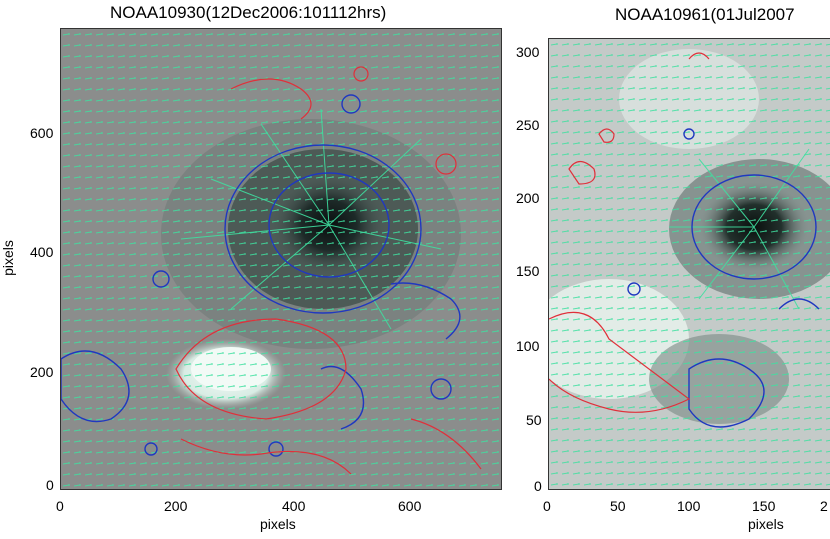  Describe the element at coordinates (528, 125) in the screenshot. I see `right-ytick-250: 250` at that location.